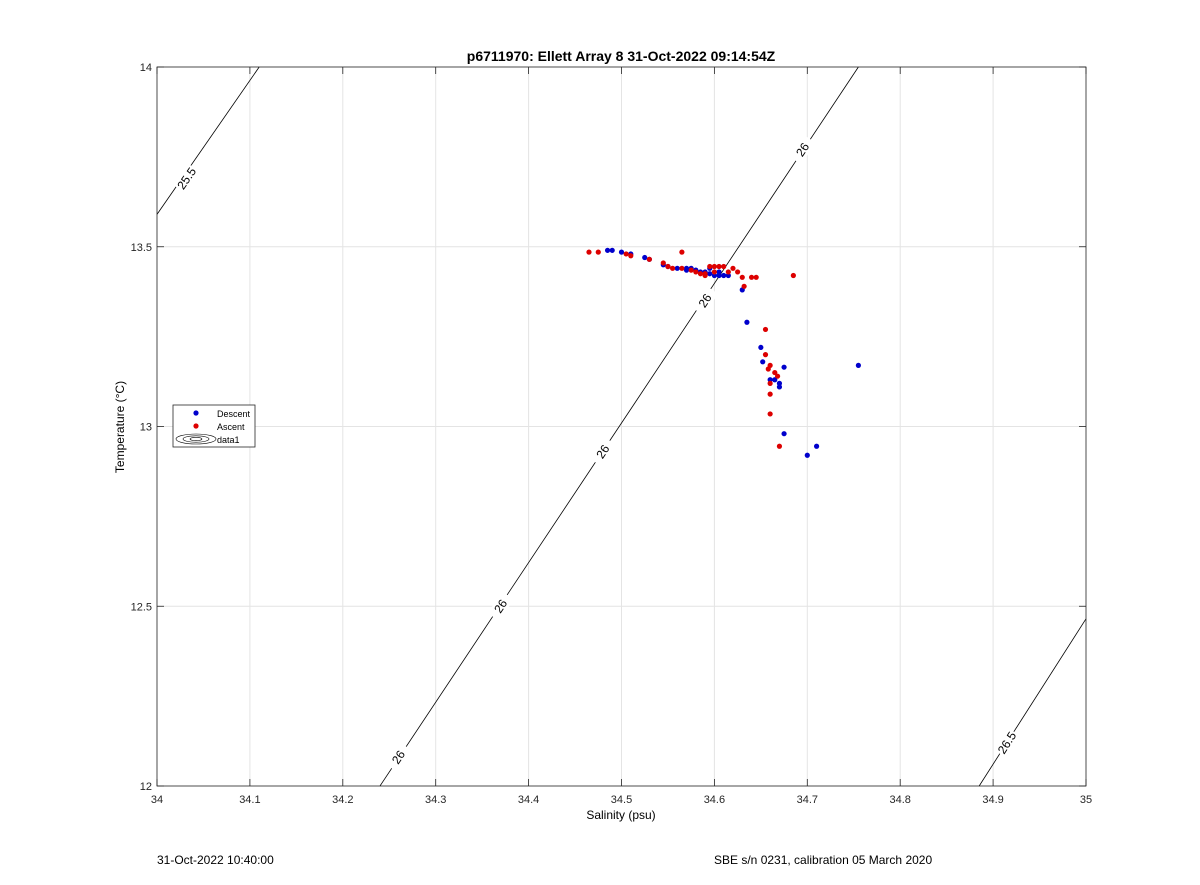  I want to click on legend-descent-label: Descent, so click(234, 414).